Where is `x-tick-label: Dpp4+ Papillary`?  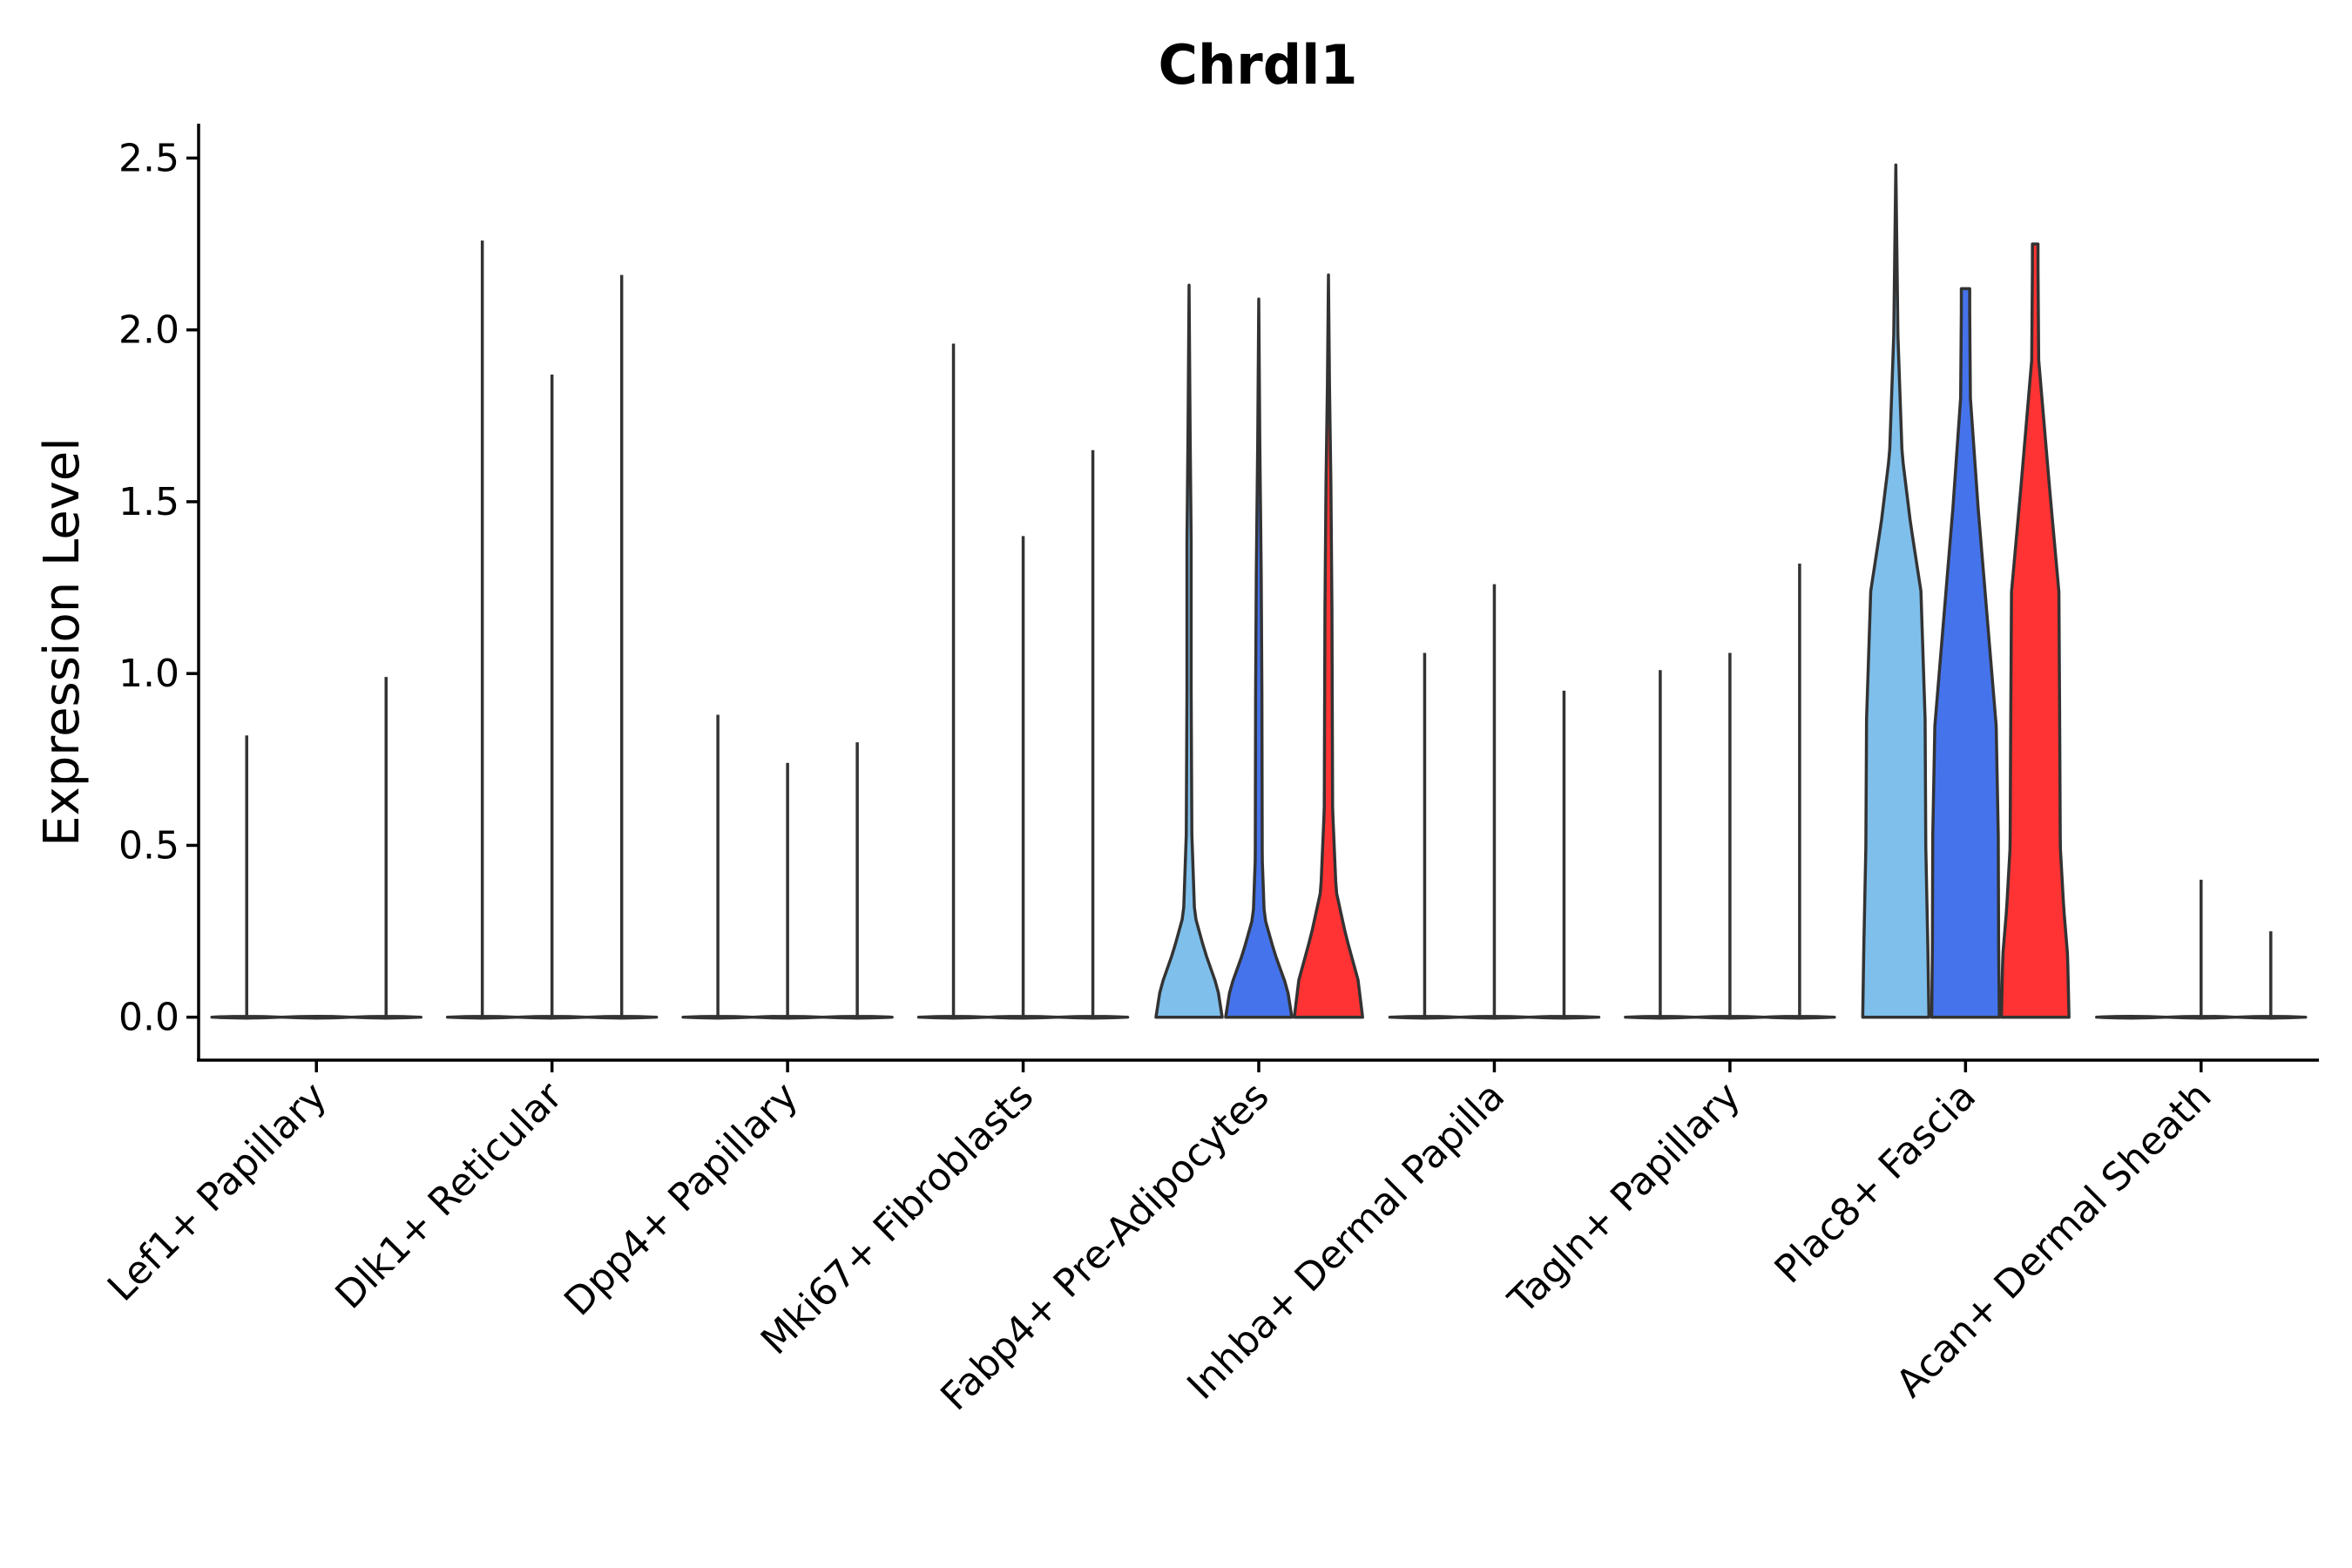 x-tick-label: Dpp4+ Papillary is located at coordinates (682, 1199).